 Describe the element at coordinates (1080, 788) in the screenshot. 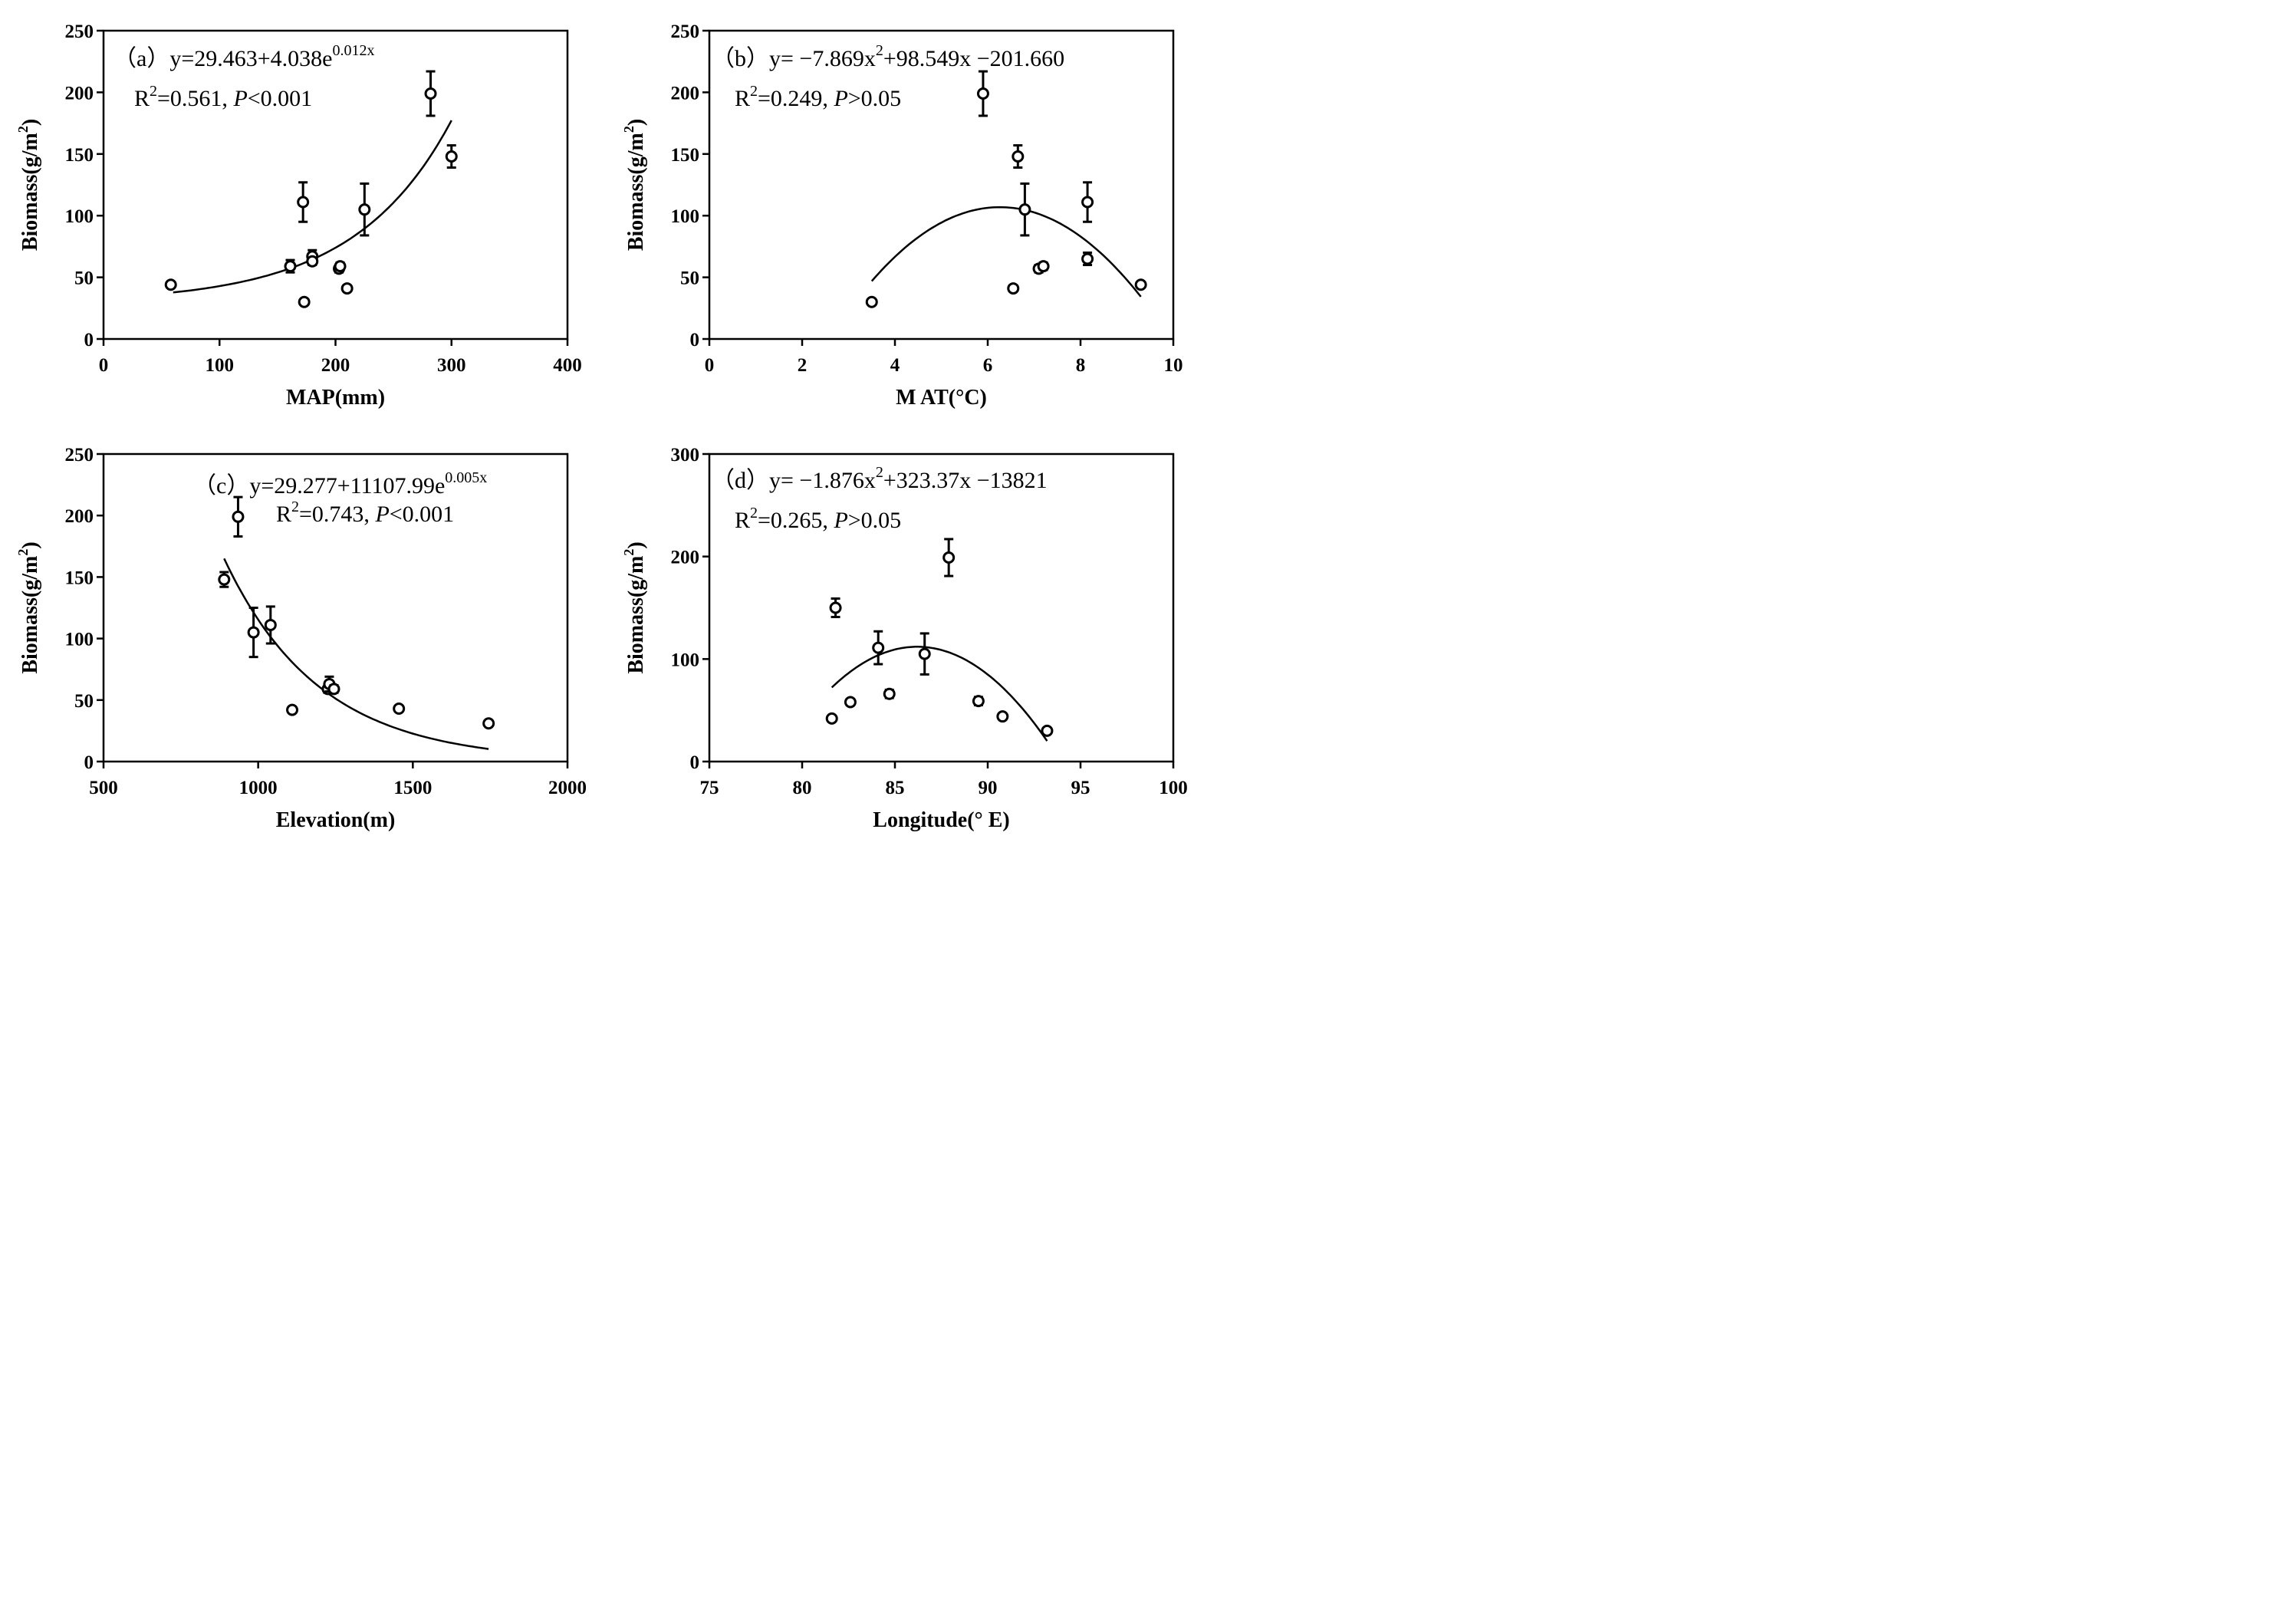

I see `x-tick-label: 95` at that location.